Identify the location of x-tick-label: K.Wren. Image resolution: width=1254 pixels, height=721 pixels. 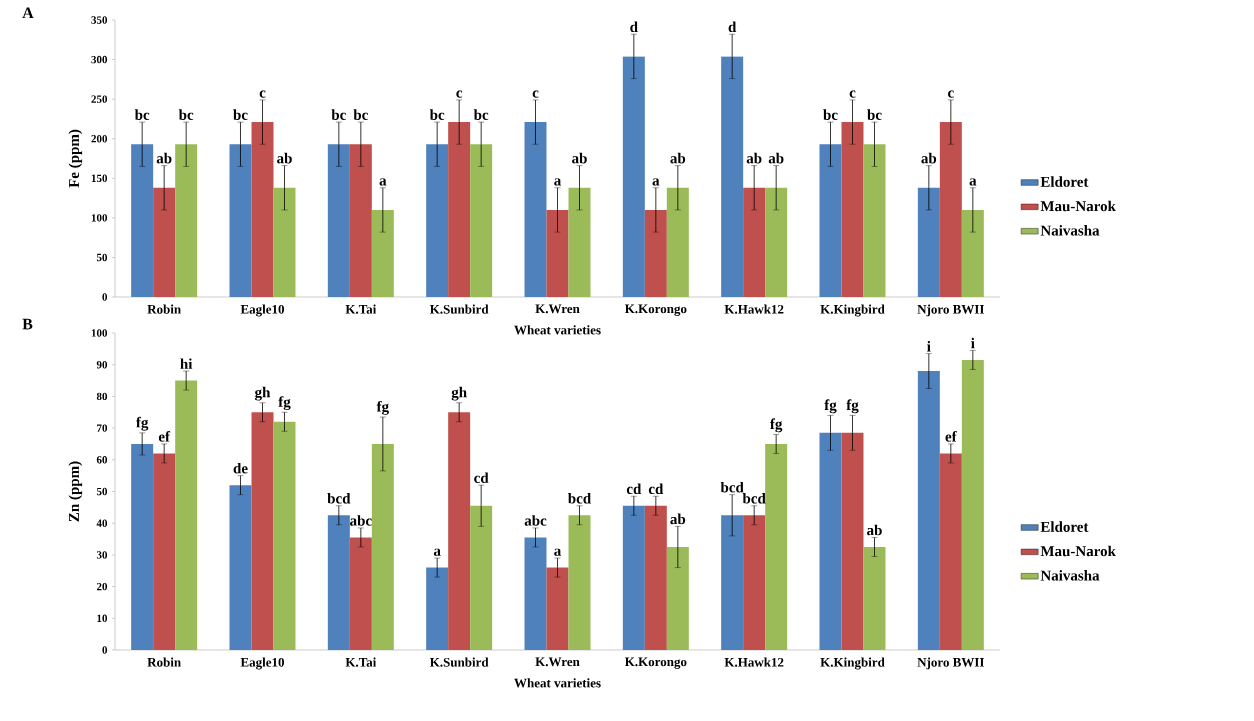
(557, 309).